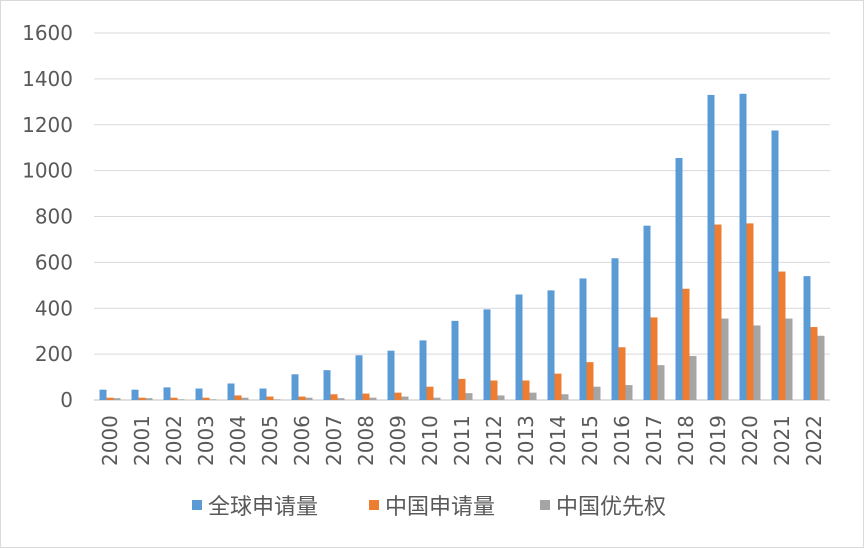  I want to click on x-tick-label: 2005, so click(270, 440).